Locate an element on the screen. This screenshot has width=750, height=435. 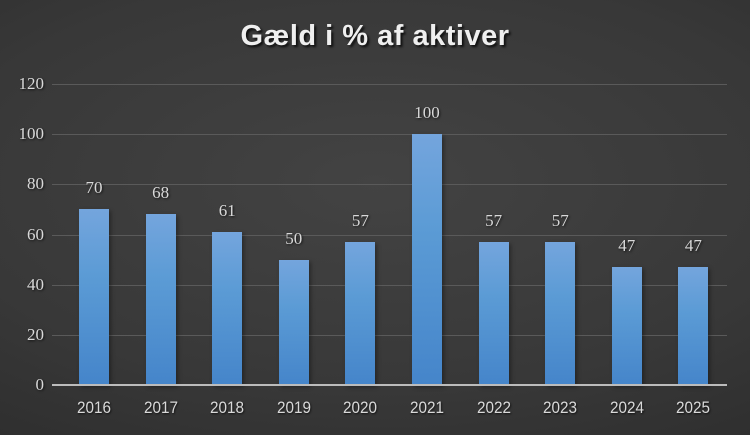
bar-2025 is located at coordinates (693, 326).